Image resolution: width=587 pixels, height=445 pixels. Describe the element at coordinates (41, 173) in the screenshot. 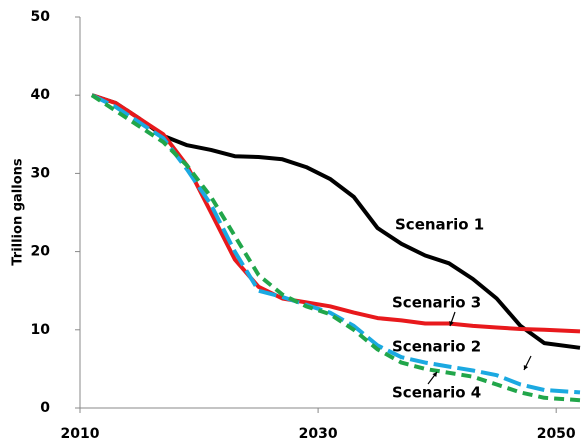

I see `y-tick-label: 30` at that location.